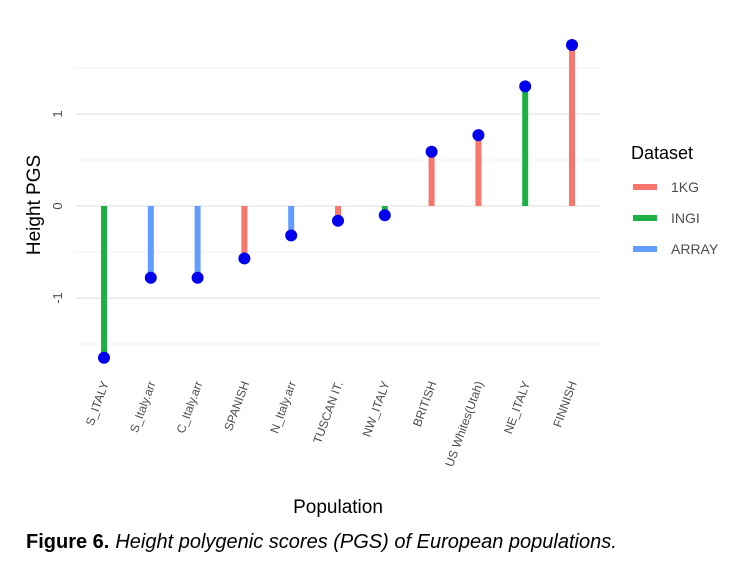 Image resolution: width=740 pixels, height=580 pixels. I want to click on x-tick-label: NW_ITALY, so click(376, 409).